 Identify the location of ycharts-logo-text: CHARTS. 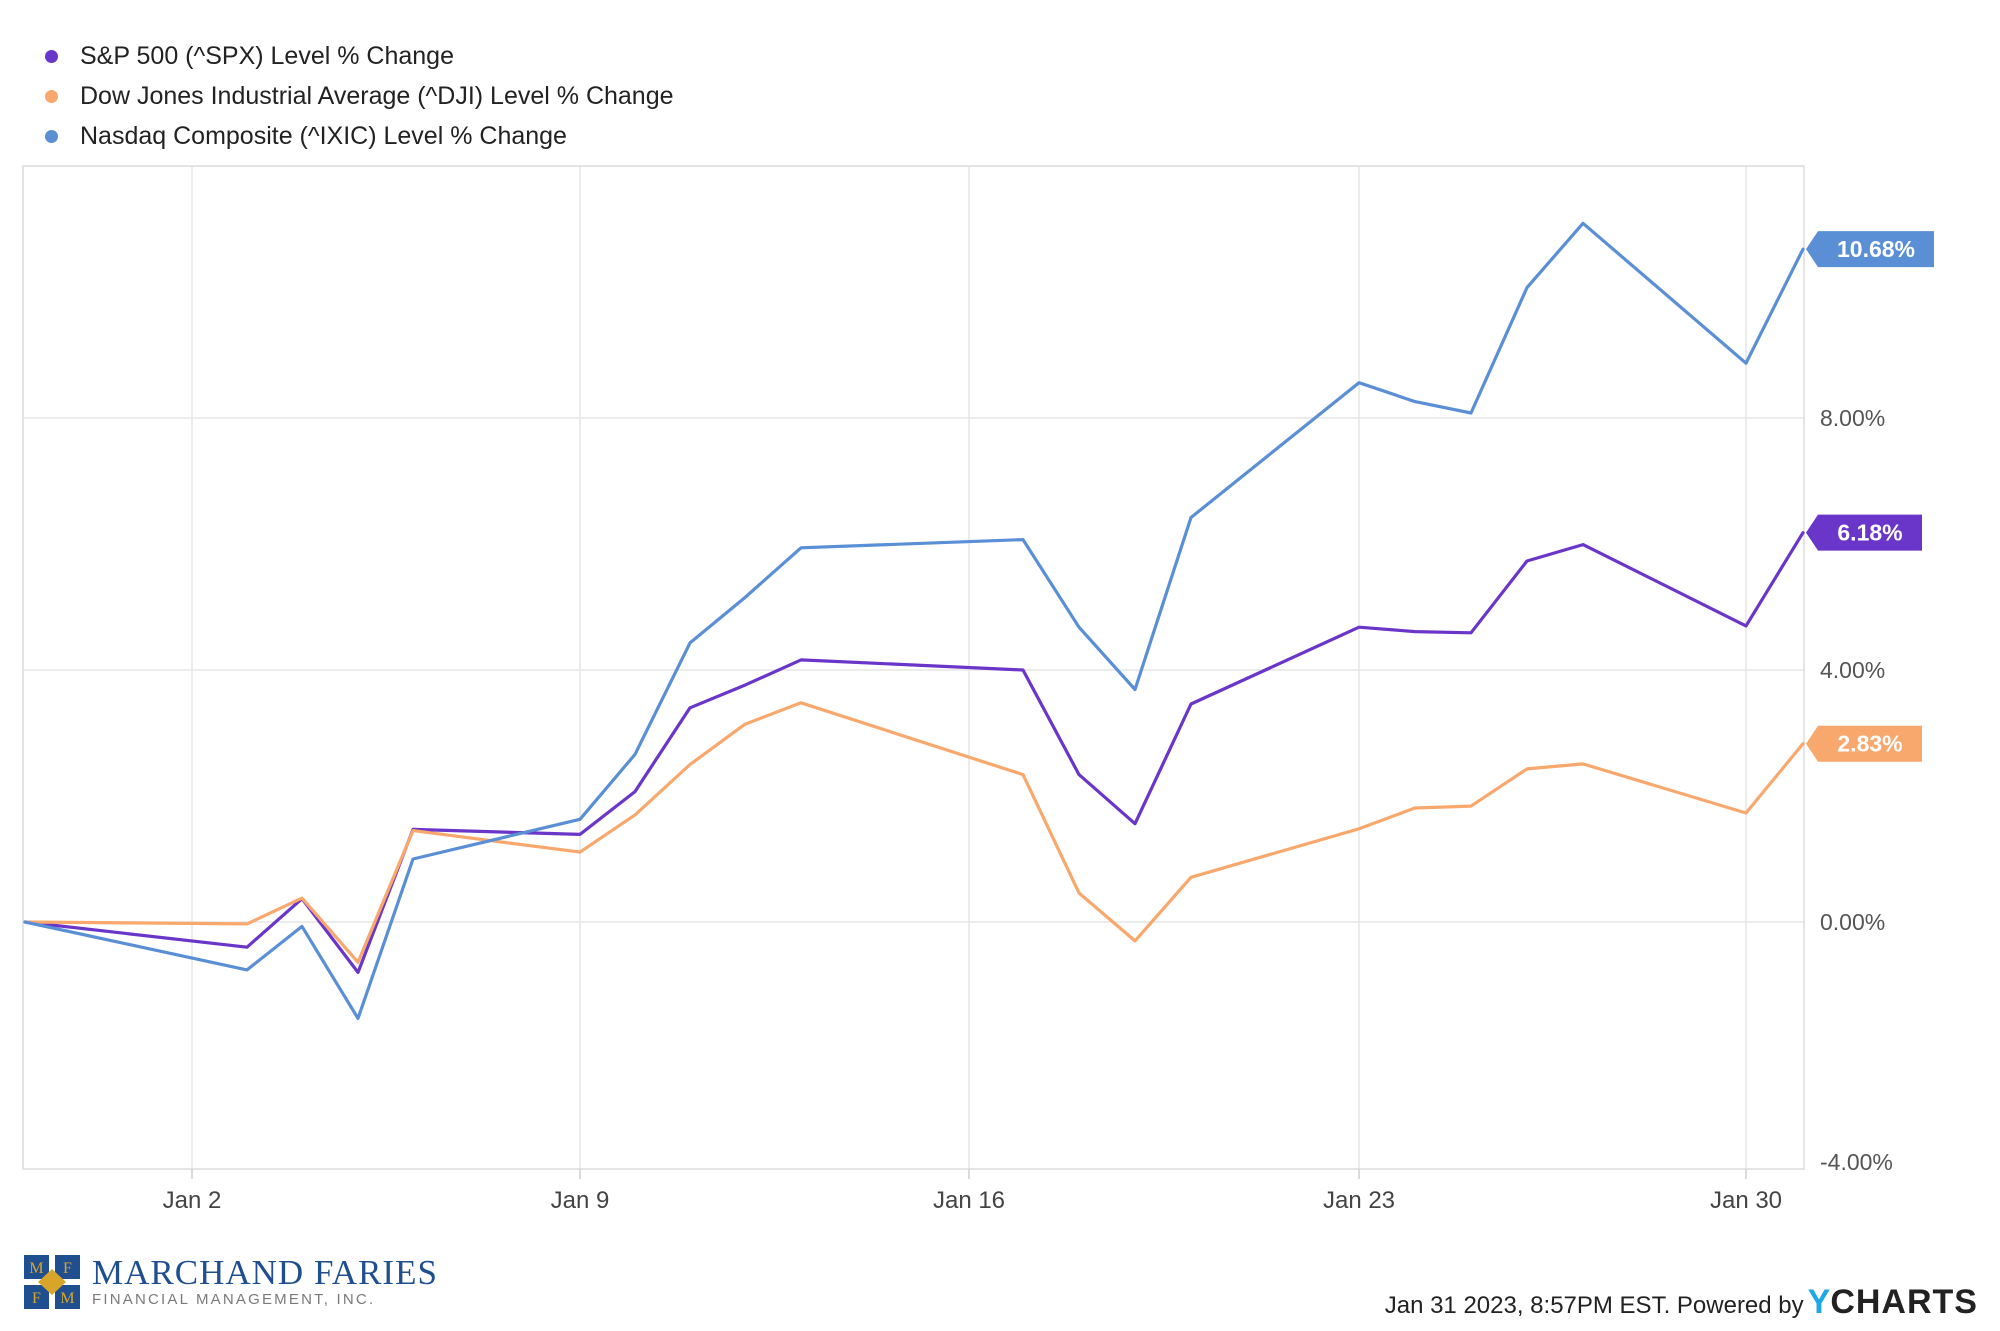
(1904, 1302).